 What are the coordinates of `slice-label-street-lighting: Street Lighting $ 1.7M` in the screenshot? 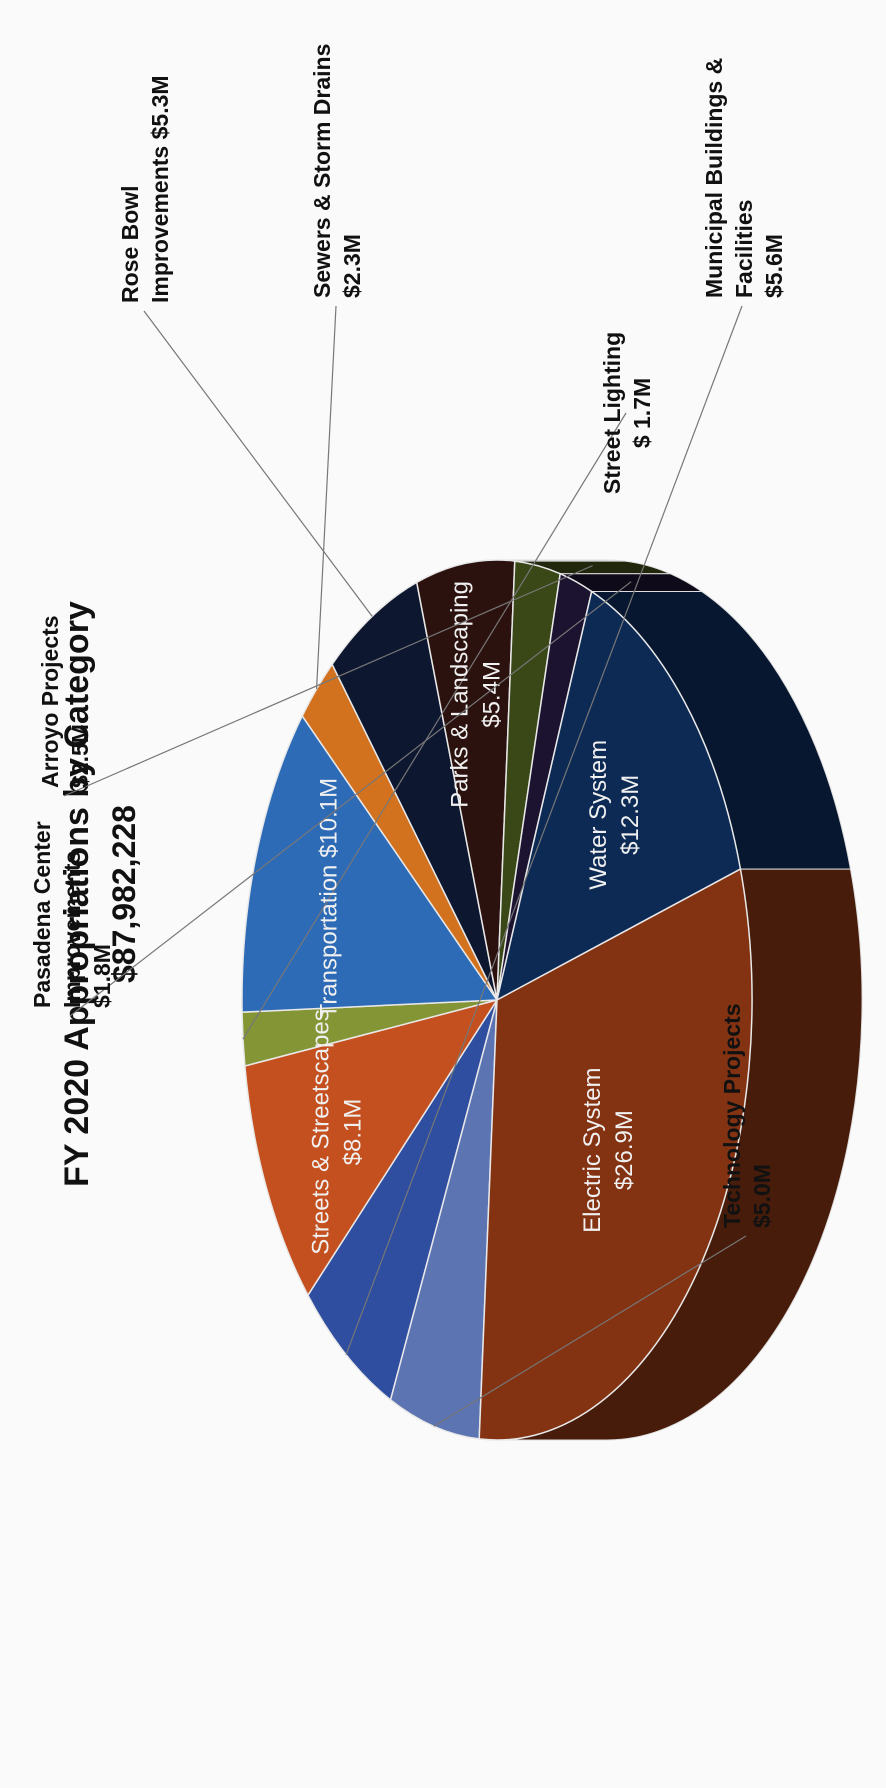 It's located at (627, 413).